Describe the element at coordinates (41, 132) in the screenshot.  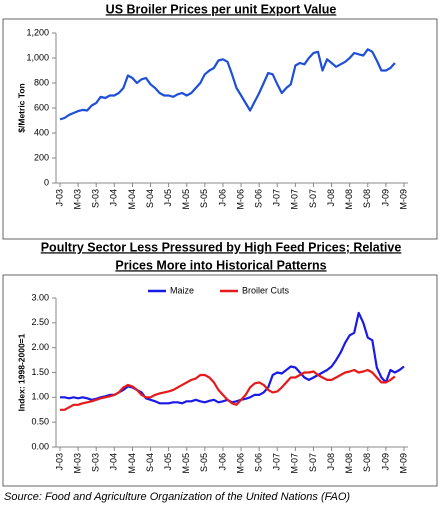
I see `y-tick-label: 400` at that location.